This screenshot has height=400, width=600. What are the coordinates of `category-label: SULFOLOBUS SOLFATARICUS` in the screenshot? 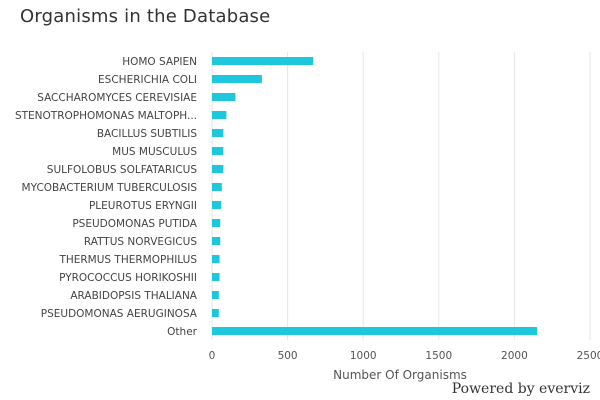 It's located at (122, 170).